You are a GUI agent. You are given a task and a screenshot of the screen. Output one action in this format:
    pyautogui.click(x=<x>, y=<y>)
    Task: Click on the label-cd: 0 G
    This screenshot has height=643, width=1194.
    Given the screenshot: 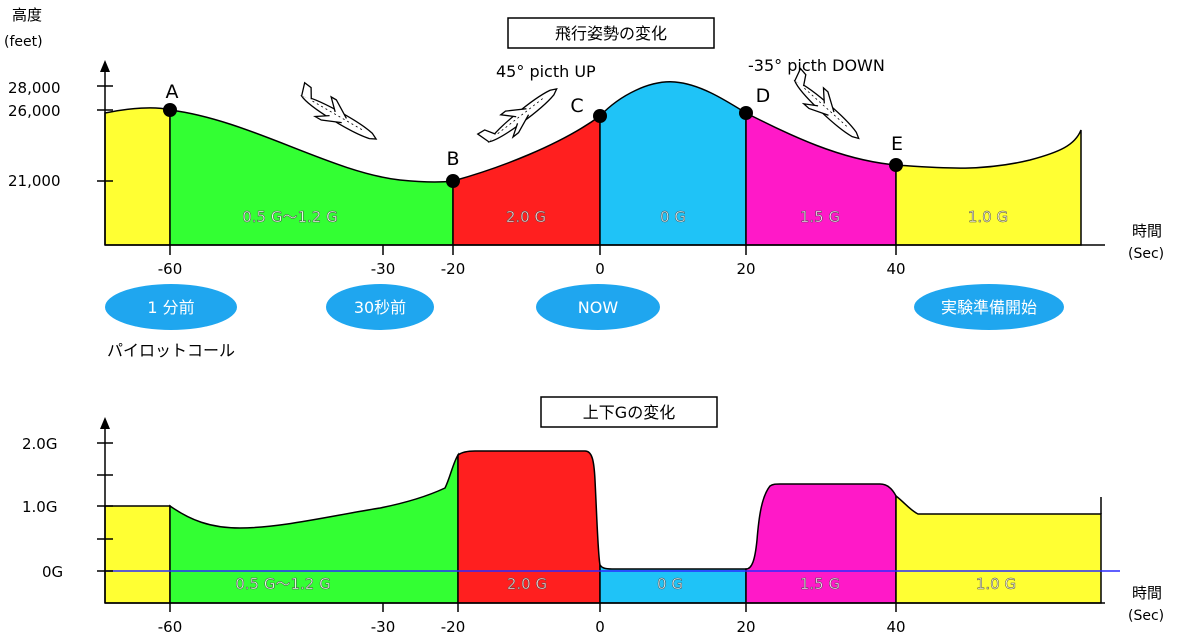 What is the action you would take?
    pyautogui.click(x=673, y=217)
    